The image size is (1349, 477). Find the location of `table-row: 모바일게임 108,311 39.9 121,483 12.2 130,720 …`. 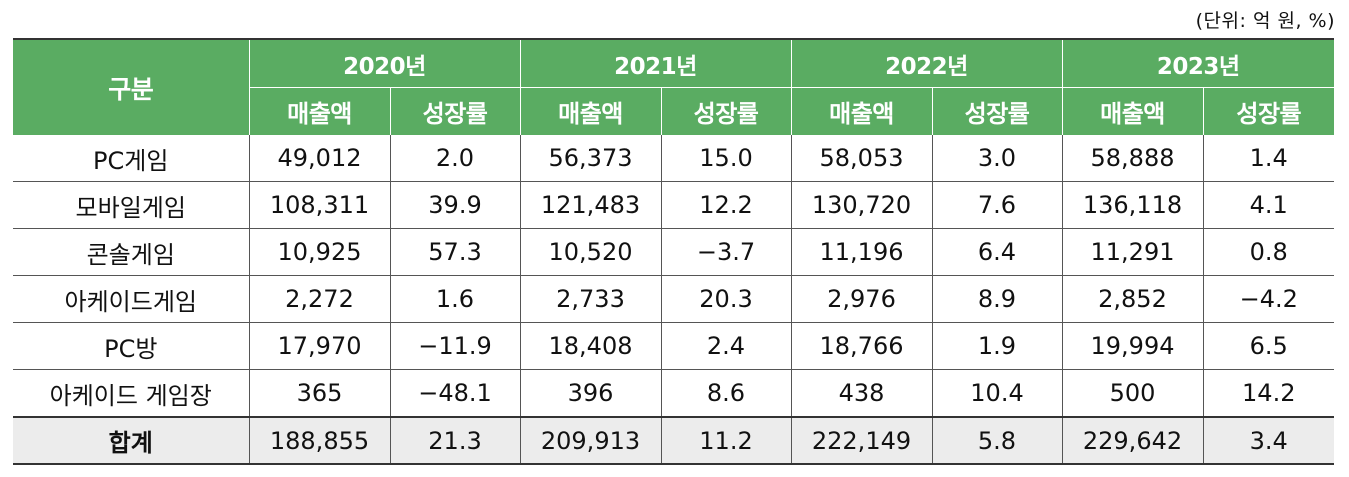

table-row: 모바일게임 108,311 39.9 121,483 12.2 130,720 … is located at coordinates (673, 205).